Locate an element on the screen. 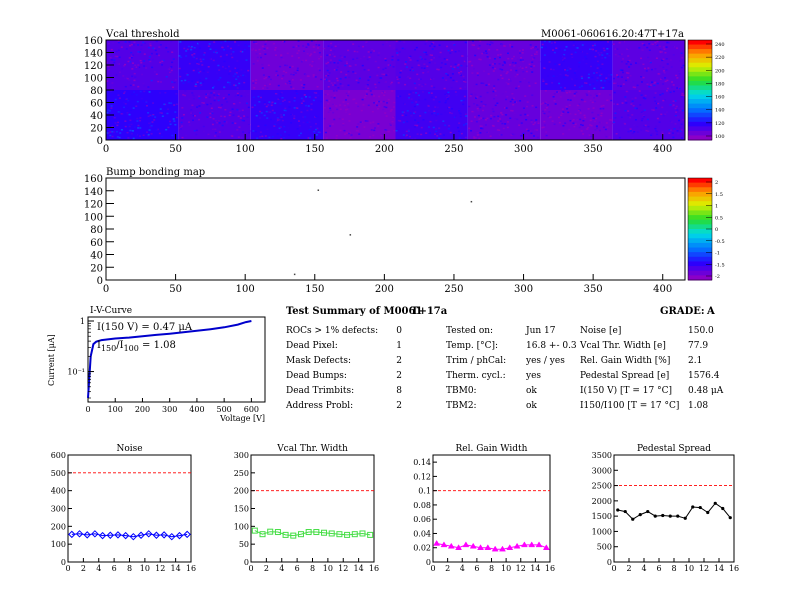 This screenshot has height=612, width=792. bump-xtick-label: 300 is located at coordinates (523, 289).